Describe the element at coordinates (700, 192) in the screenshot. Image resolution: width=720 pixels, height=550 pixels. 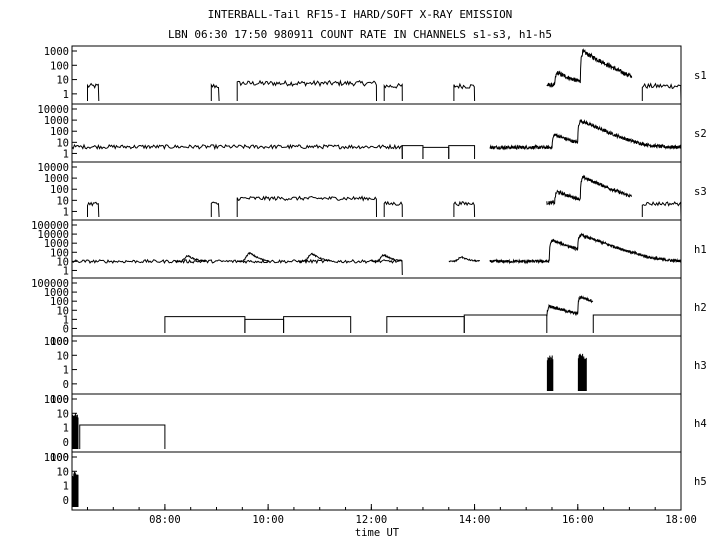
I see `panel-label-s3: s3` at that location.